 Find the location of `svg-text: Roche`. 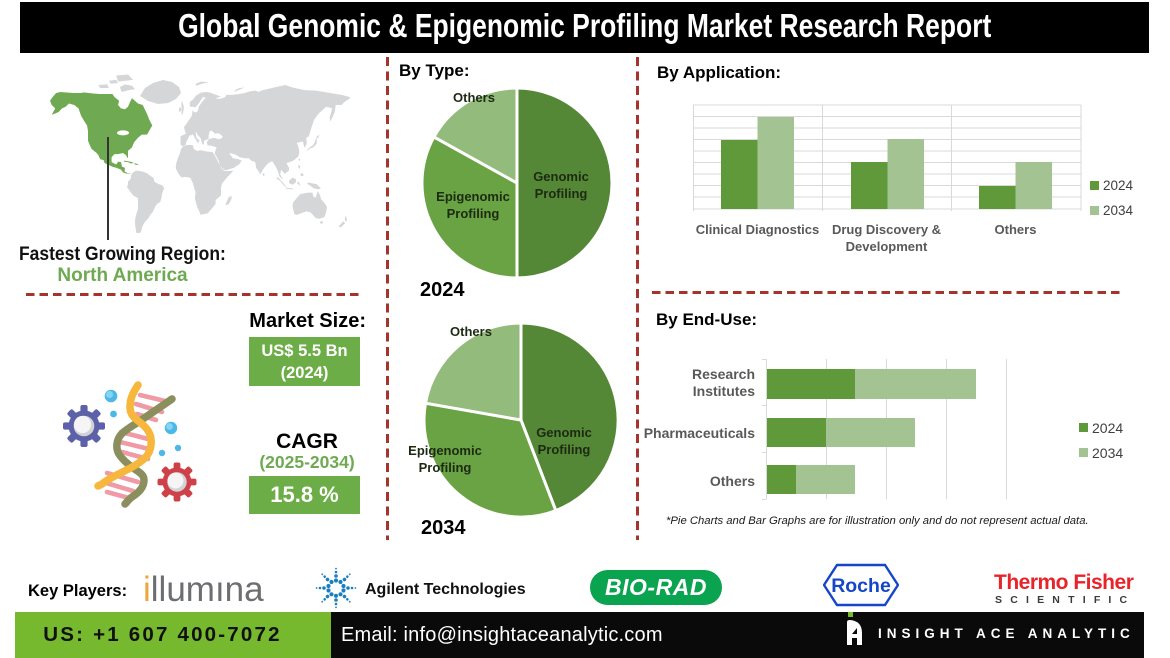

svg-text: Roche is located at coordinates (861, 586).